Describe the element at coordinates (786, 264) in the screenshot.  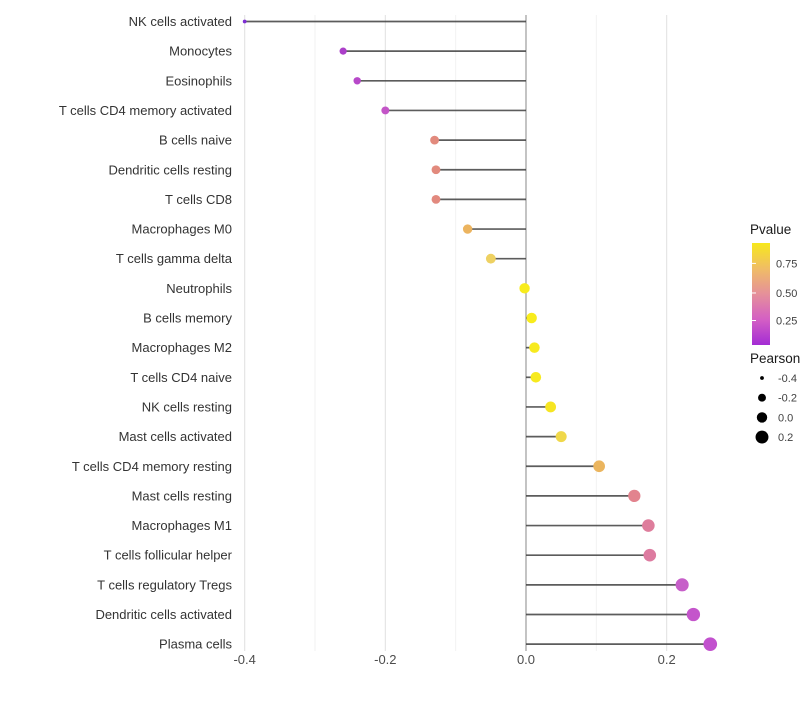
I see `colorbar-tick-label: 0.75` at that location.